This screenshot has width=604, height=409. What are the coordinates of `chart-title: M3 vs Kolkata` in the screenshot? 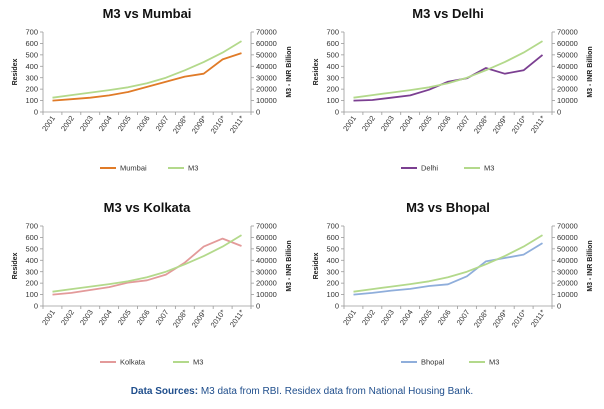 It's located at (147, 207).